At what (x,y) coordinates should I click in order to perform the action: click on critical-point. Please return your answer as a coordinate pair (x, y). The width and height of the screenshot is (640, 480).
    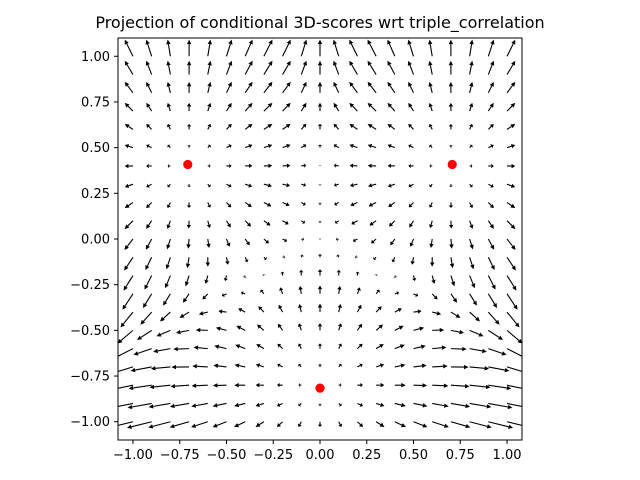
    Looking at the image, I should click on (452, 164).